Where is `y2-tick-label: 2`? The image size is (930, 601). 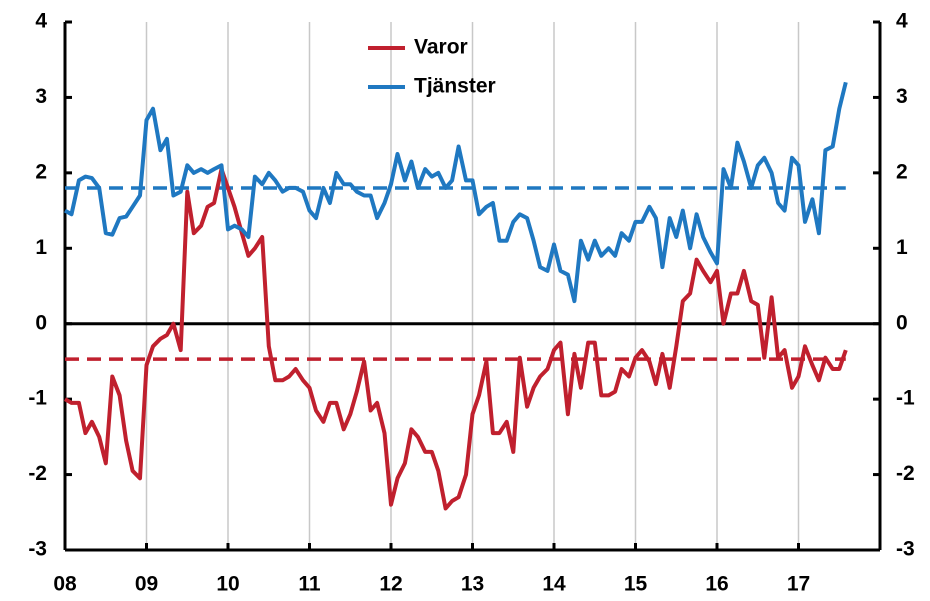
y2-tick-label: 2 is located at coordinates (902, 171).